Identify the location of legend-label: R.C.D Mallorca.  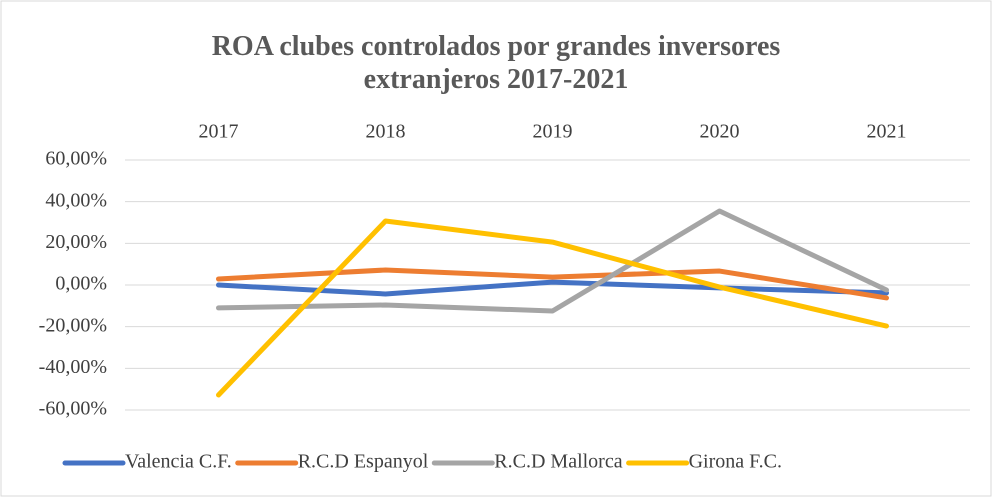
(558, 462).